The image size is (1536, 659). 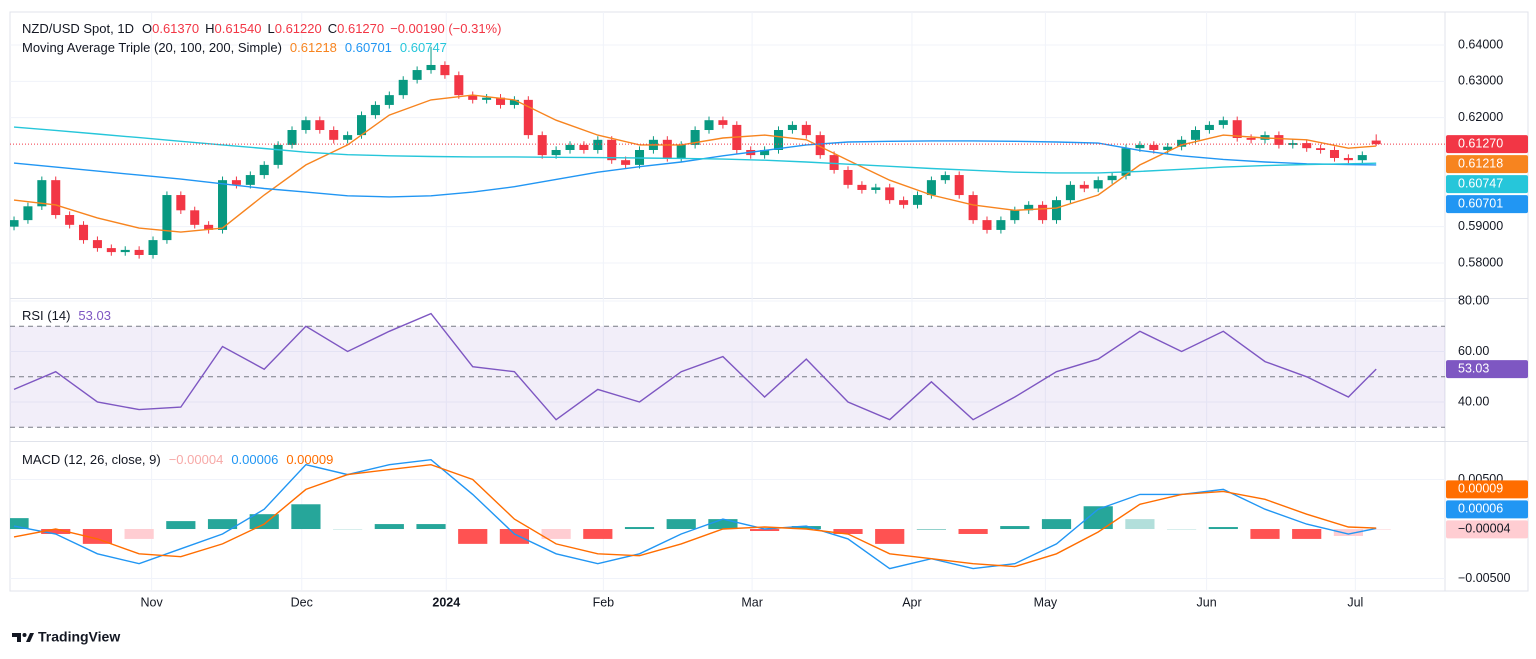 I want to click on y-tick-label: 0.62000, so click(x=1480, y=117).